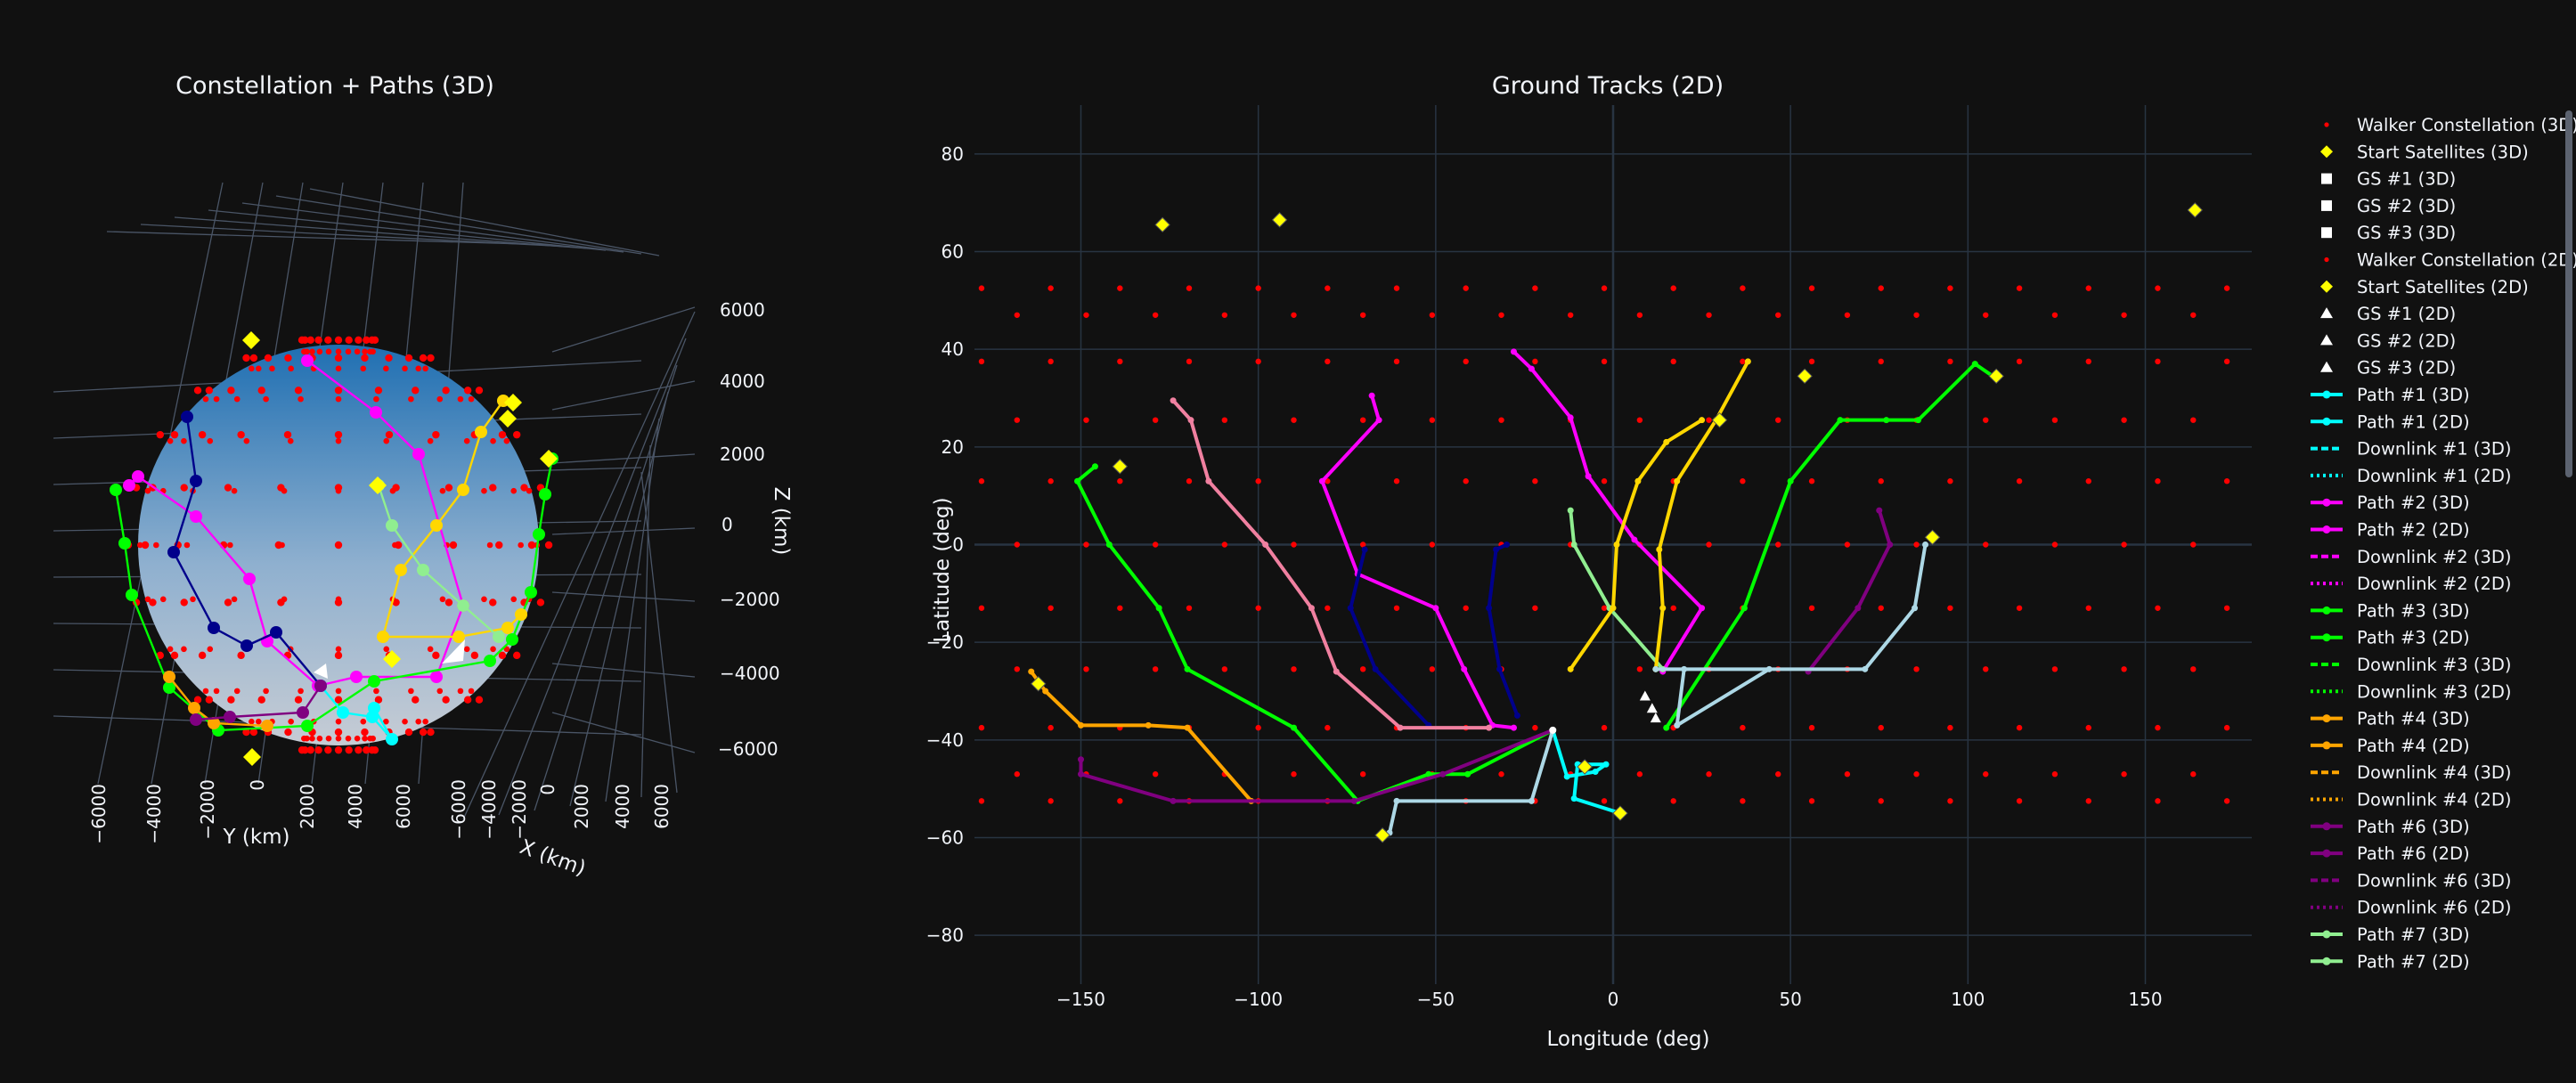 The width and height of the screenshot is (2576, 1083). What do you see at coordinates (2450, 125) in the screenshot?
I see `legend-item: Walker Constellation (3D)` at bounding box center [2450, 125].